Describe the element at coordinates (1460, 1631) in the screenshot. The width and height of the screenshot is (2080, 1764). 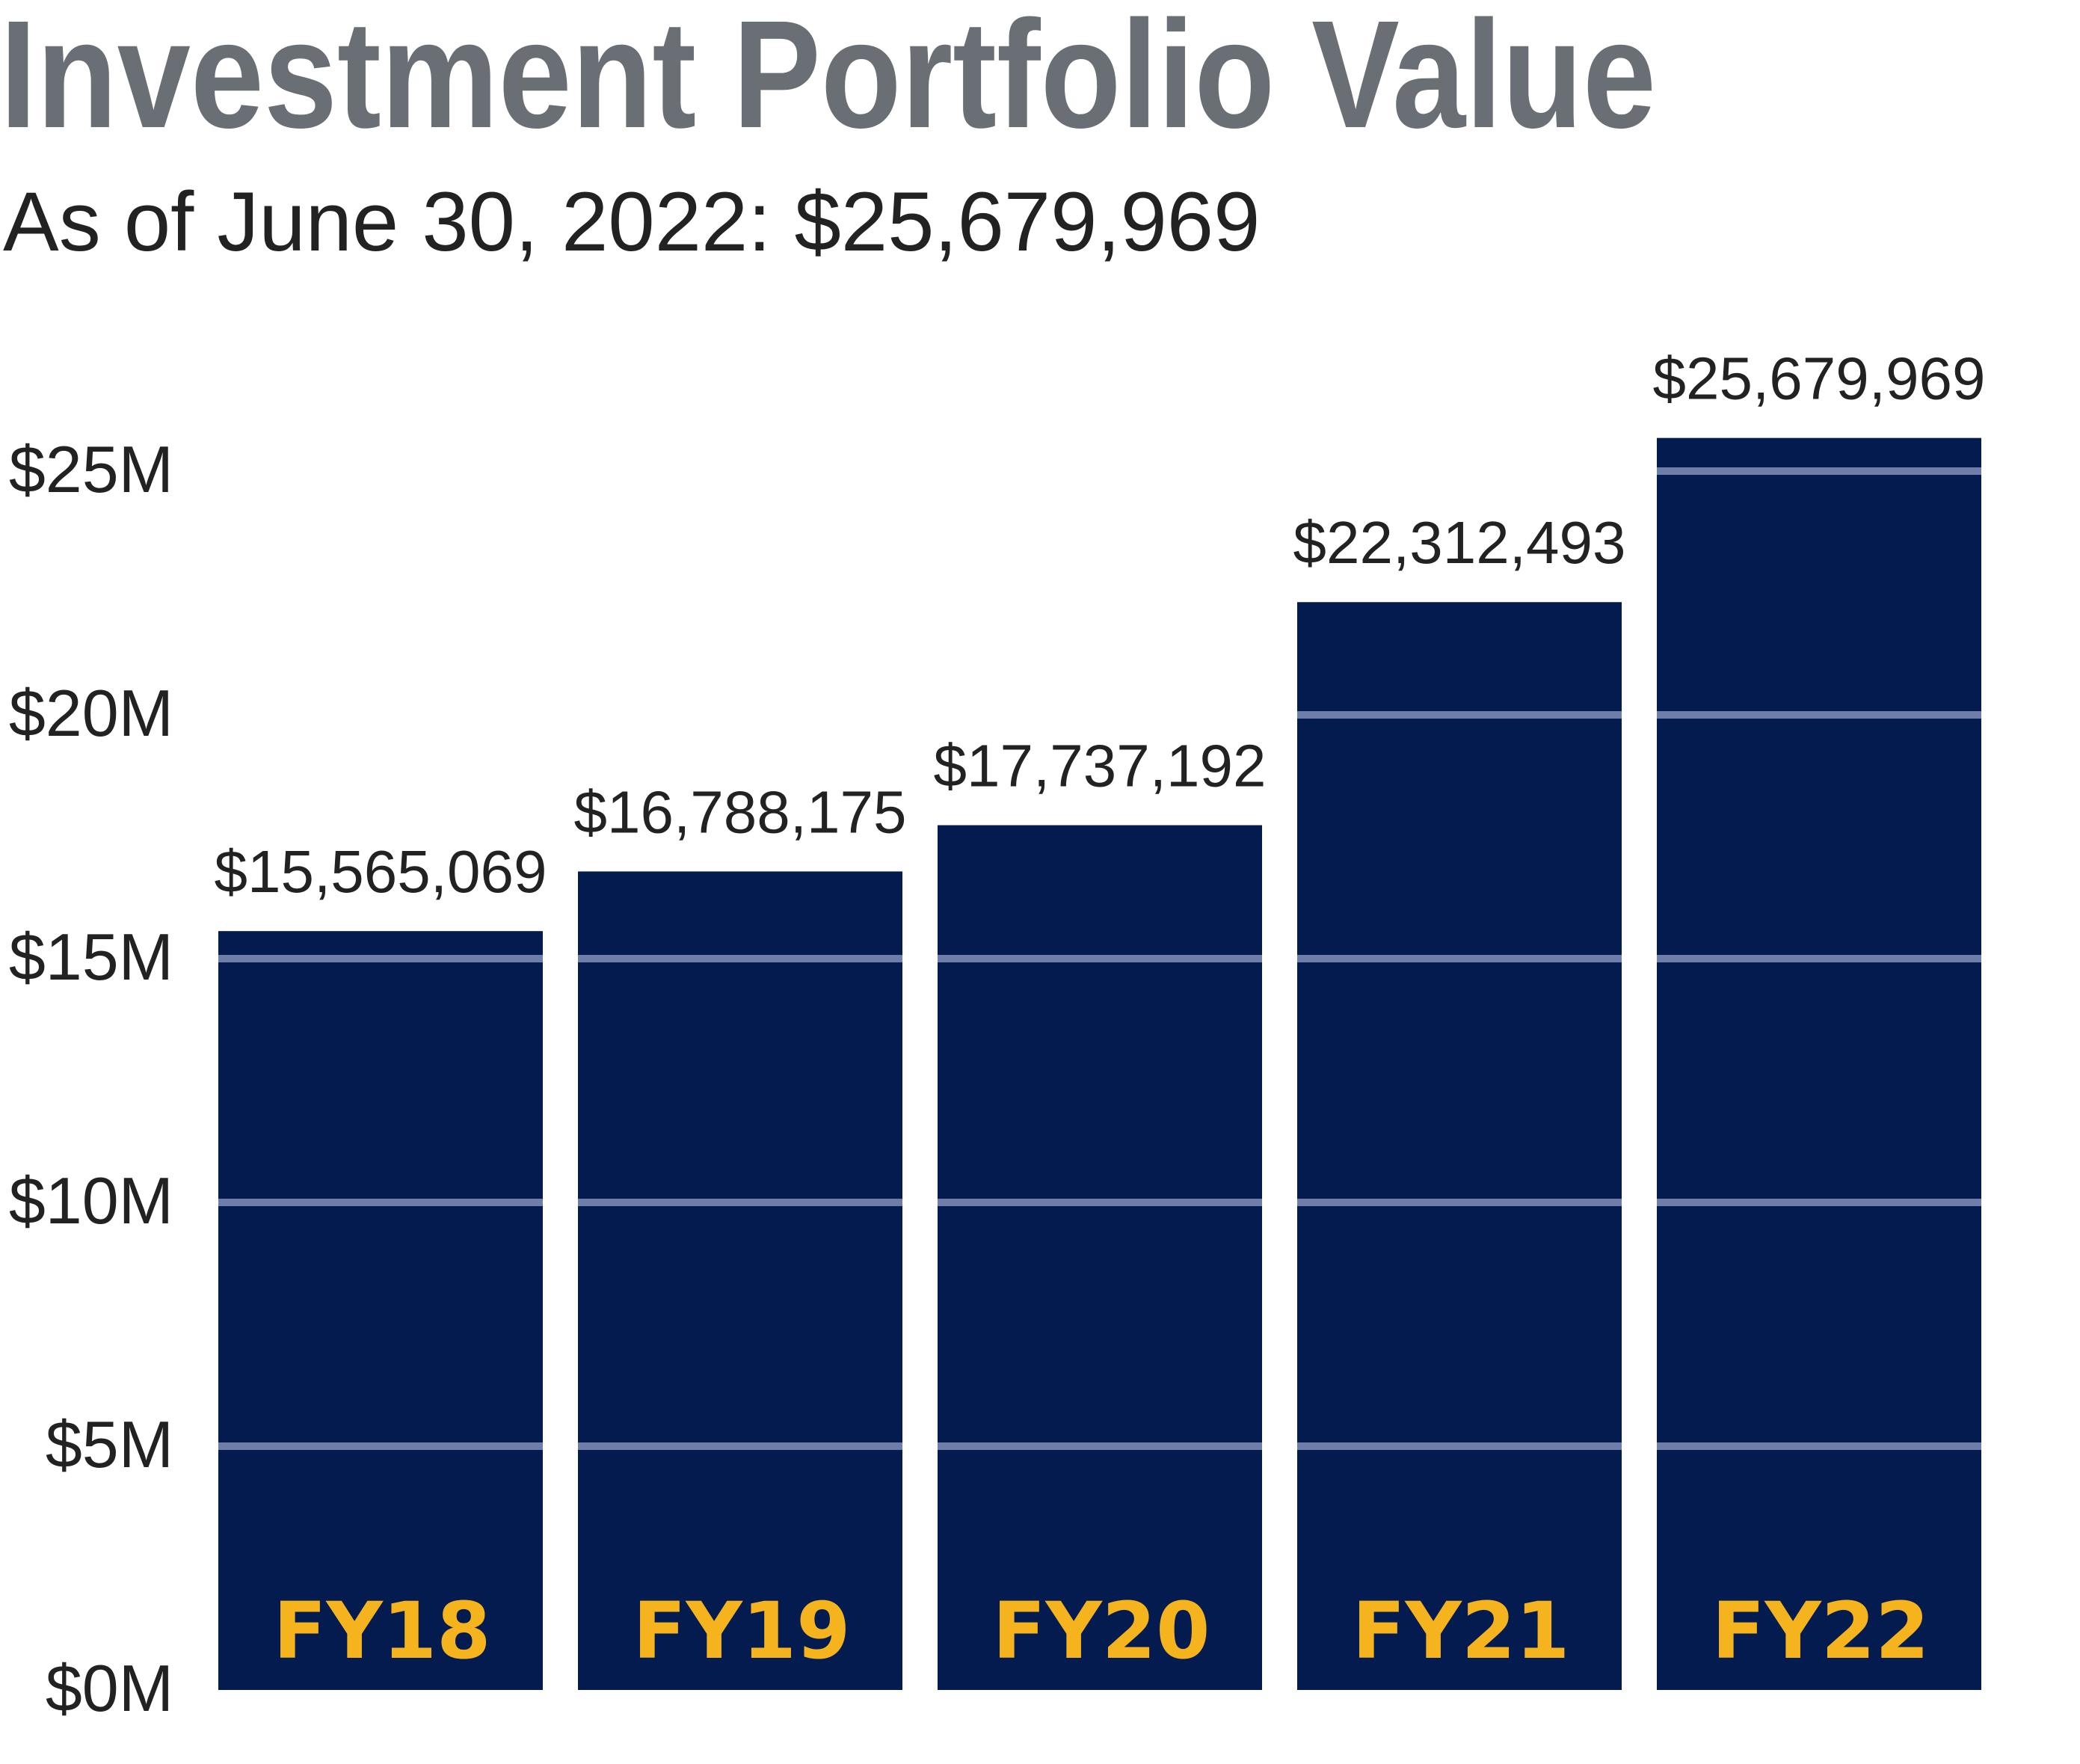
I see `category-label-fy21: FY21` at that location.